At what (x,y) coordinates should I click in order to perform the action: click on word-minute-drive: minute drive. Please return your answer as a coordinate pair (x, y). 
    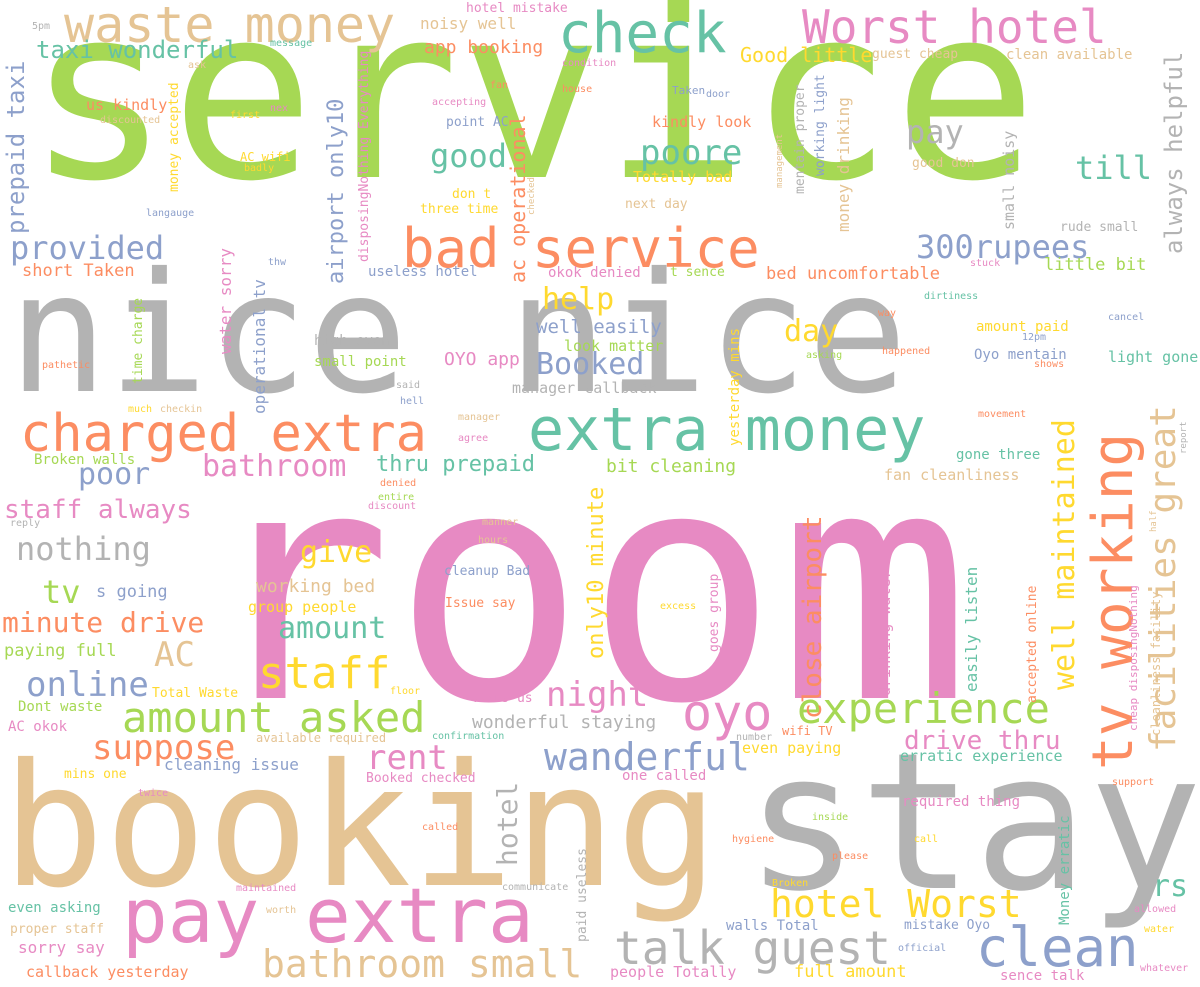
    Looking at the image, I should click on (103, 622).